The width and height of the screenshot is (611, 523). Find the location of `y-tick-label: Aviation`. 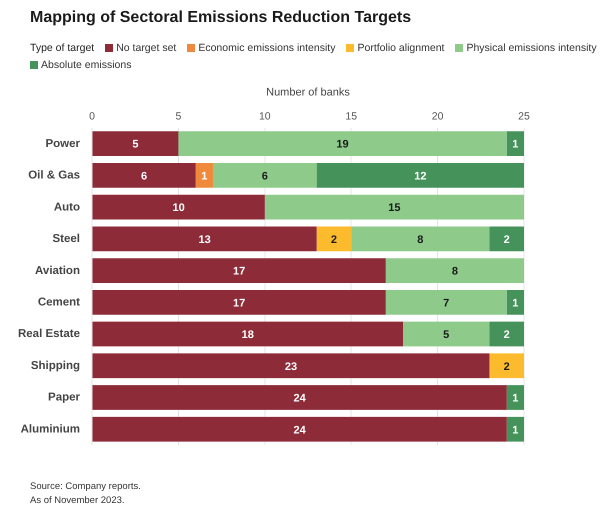

y-tick-label: Aviation is located at coordinates (57, 270).